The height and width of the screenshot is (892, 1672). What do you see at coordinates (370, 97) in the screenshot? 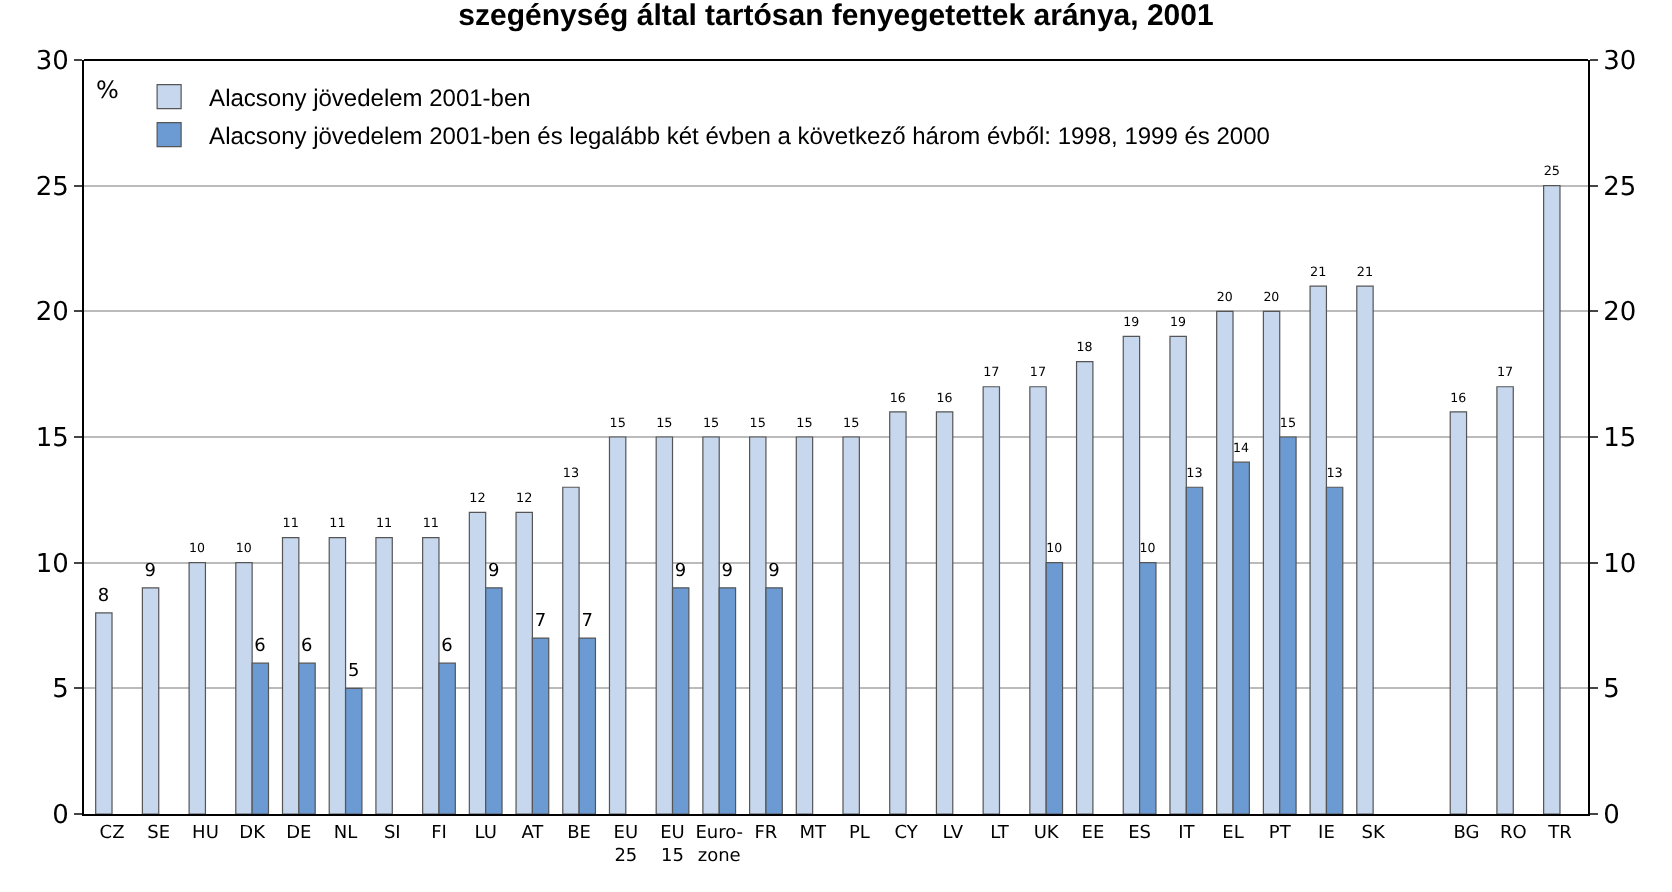
I see `legend-label: Alacsony jövedelem 2001-ben` at bounding box center [370, 97].